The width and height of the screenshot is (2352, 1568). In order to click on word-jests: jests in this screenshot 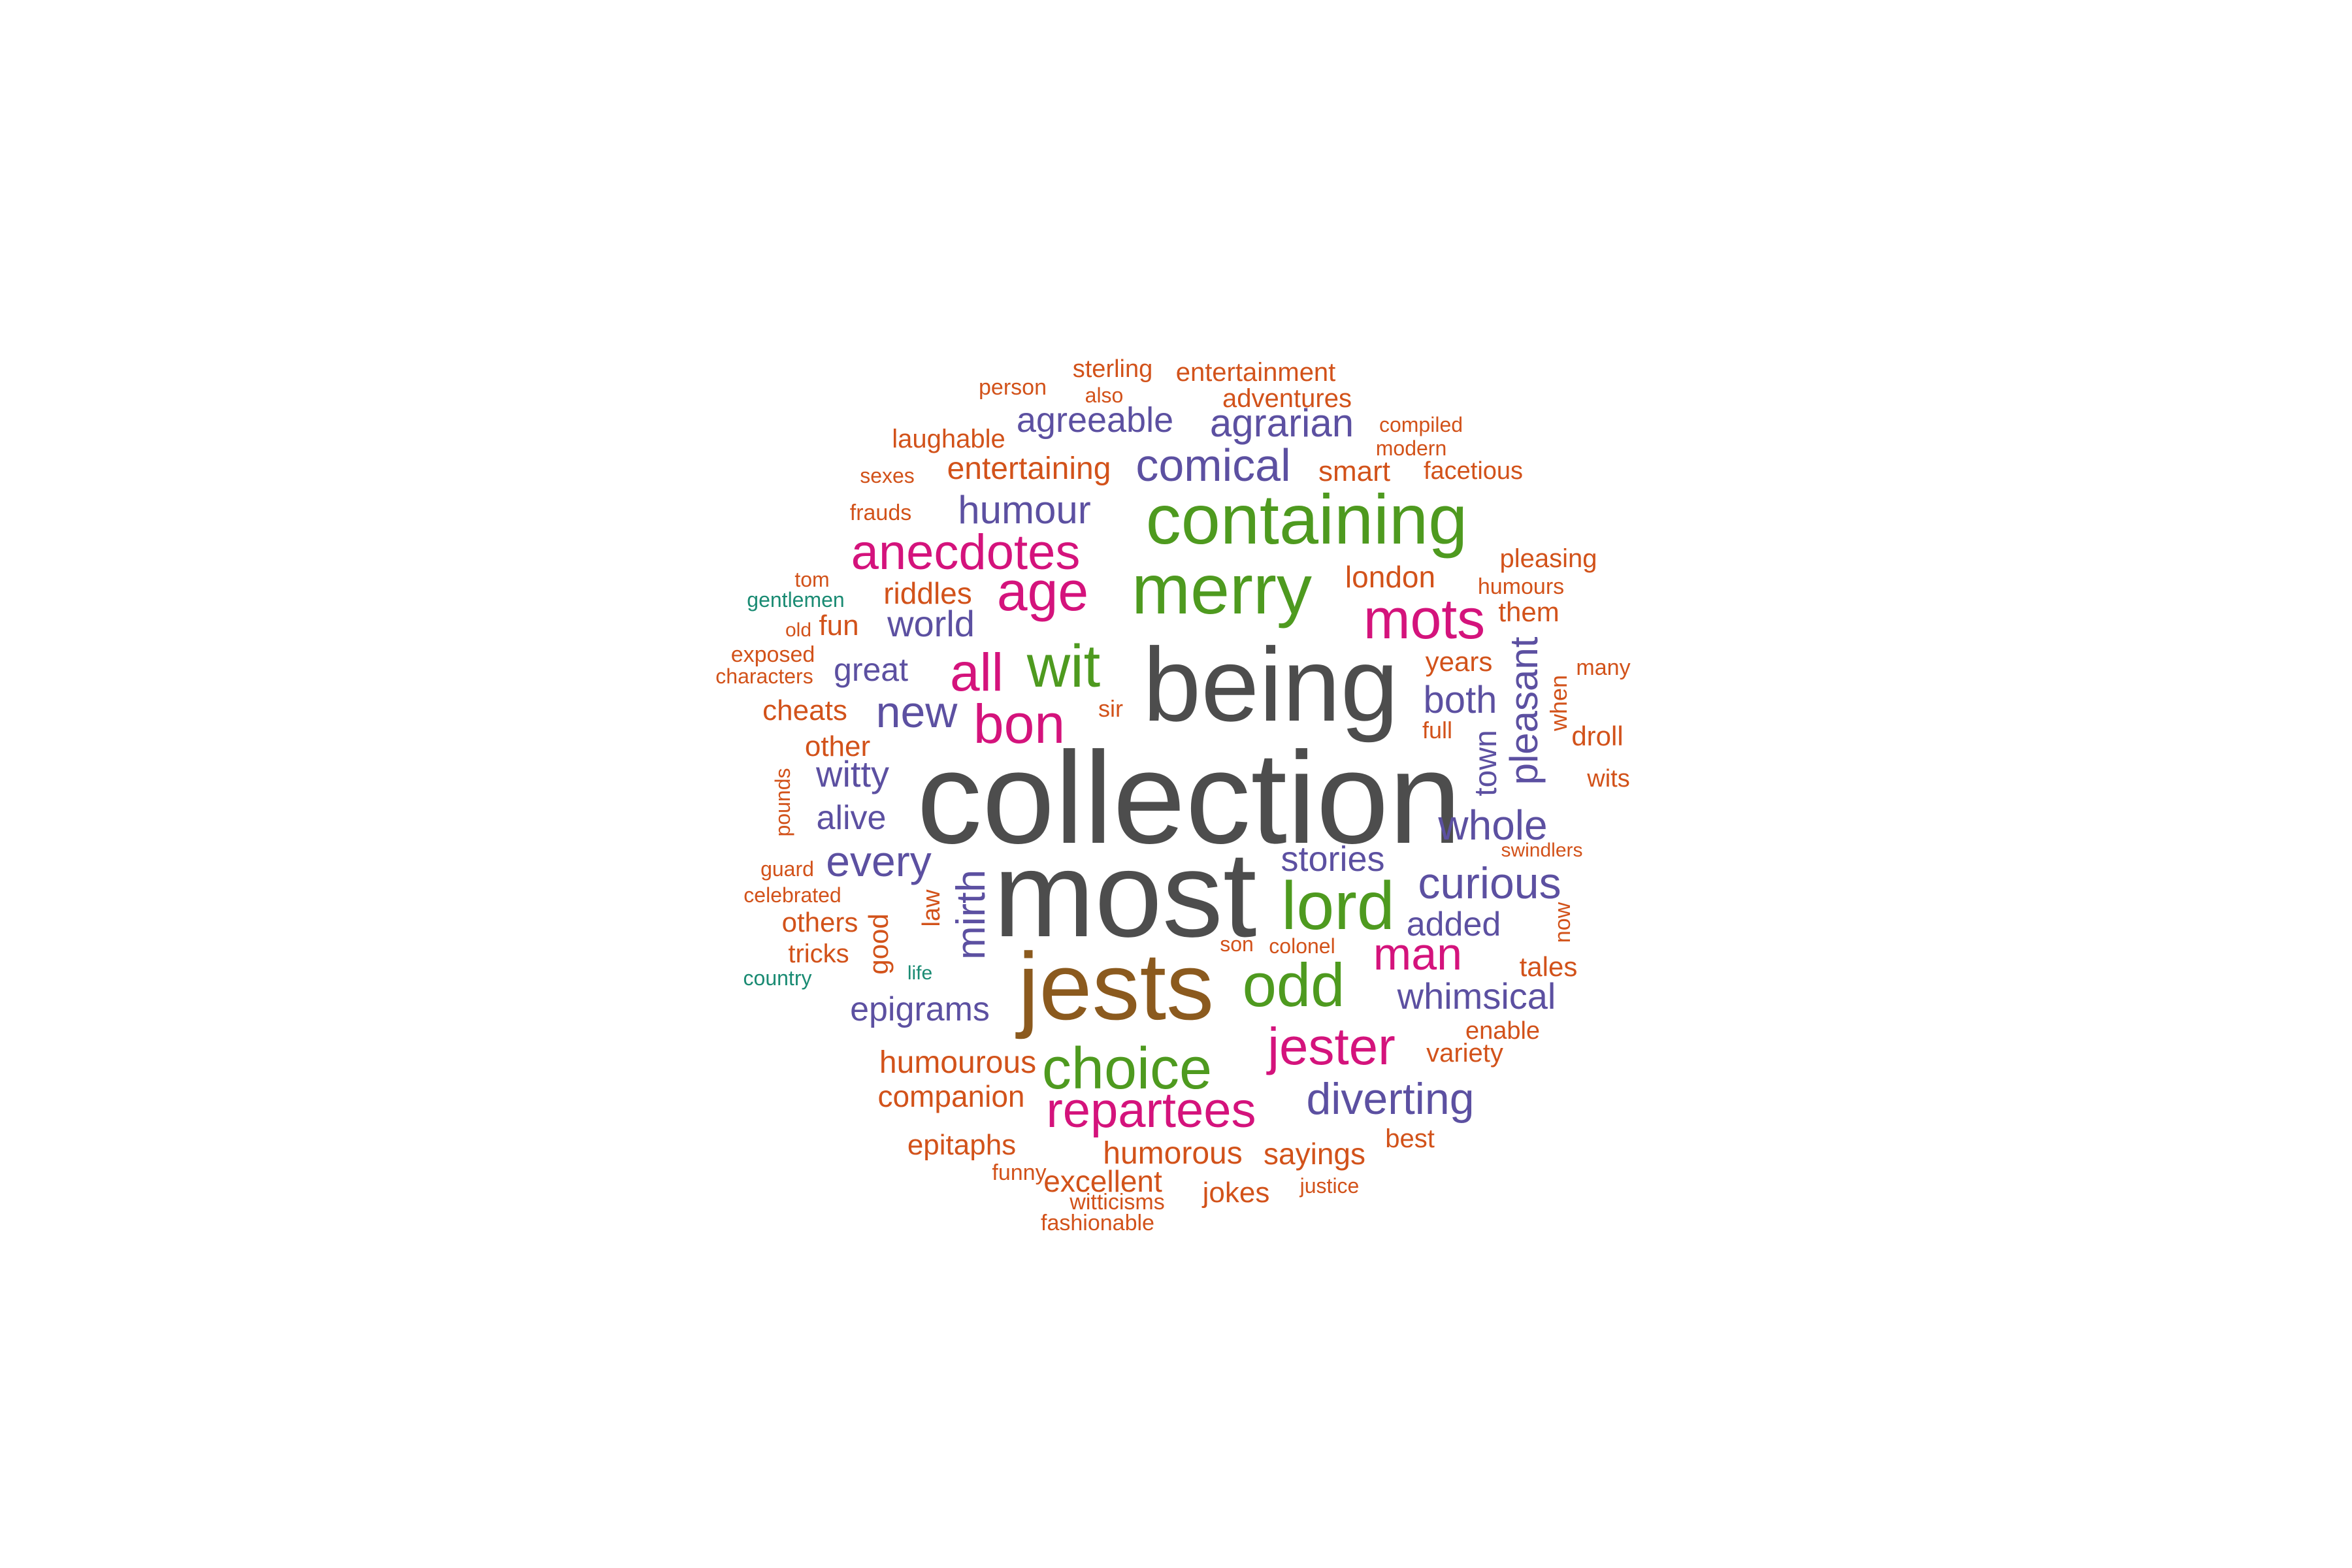, I will do `click(1116, 986)`.